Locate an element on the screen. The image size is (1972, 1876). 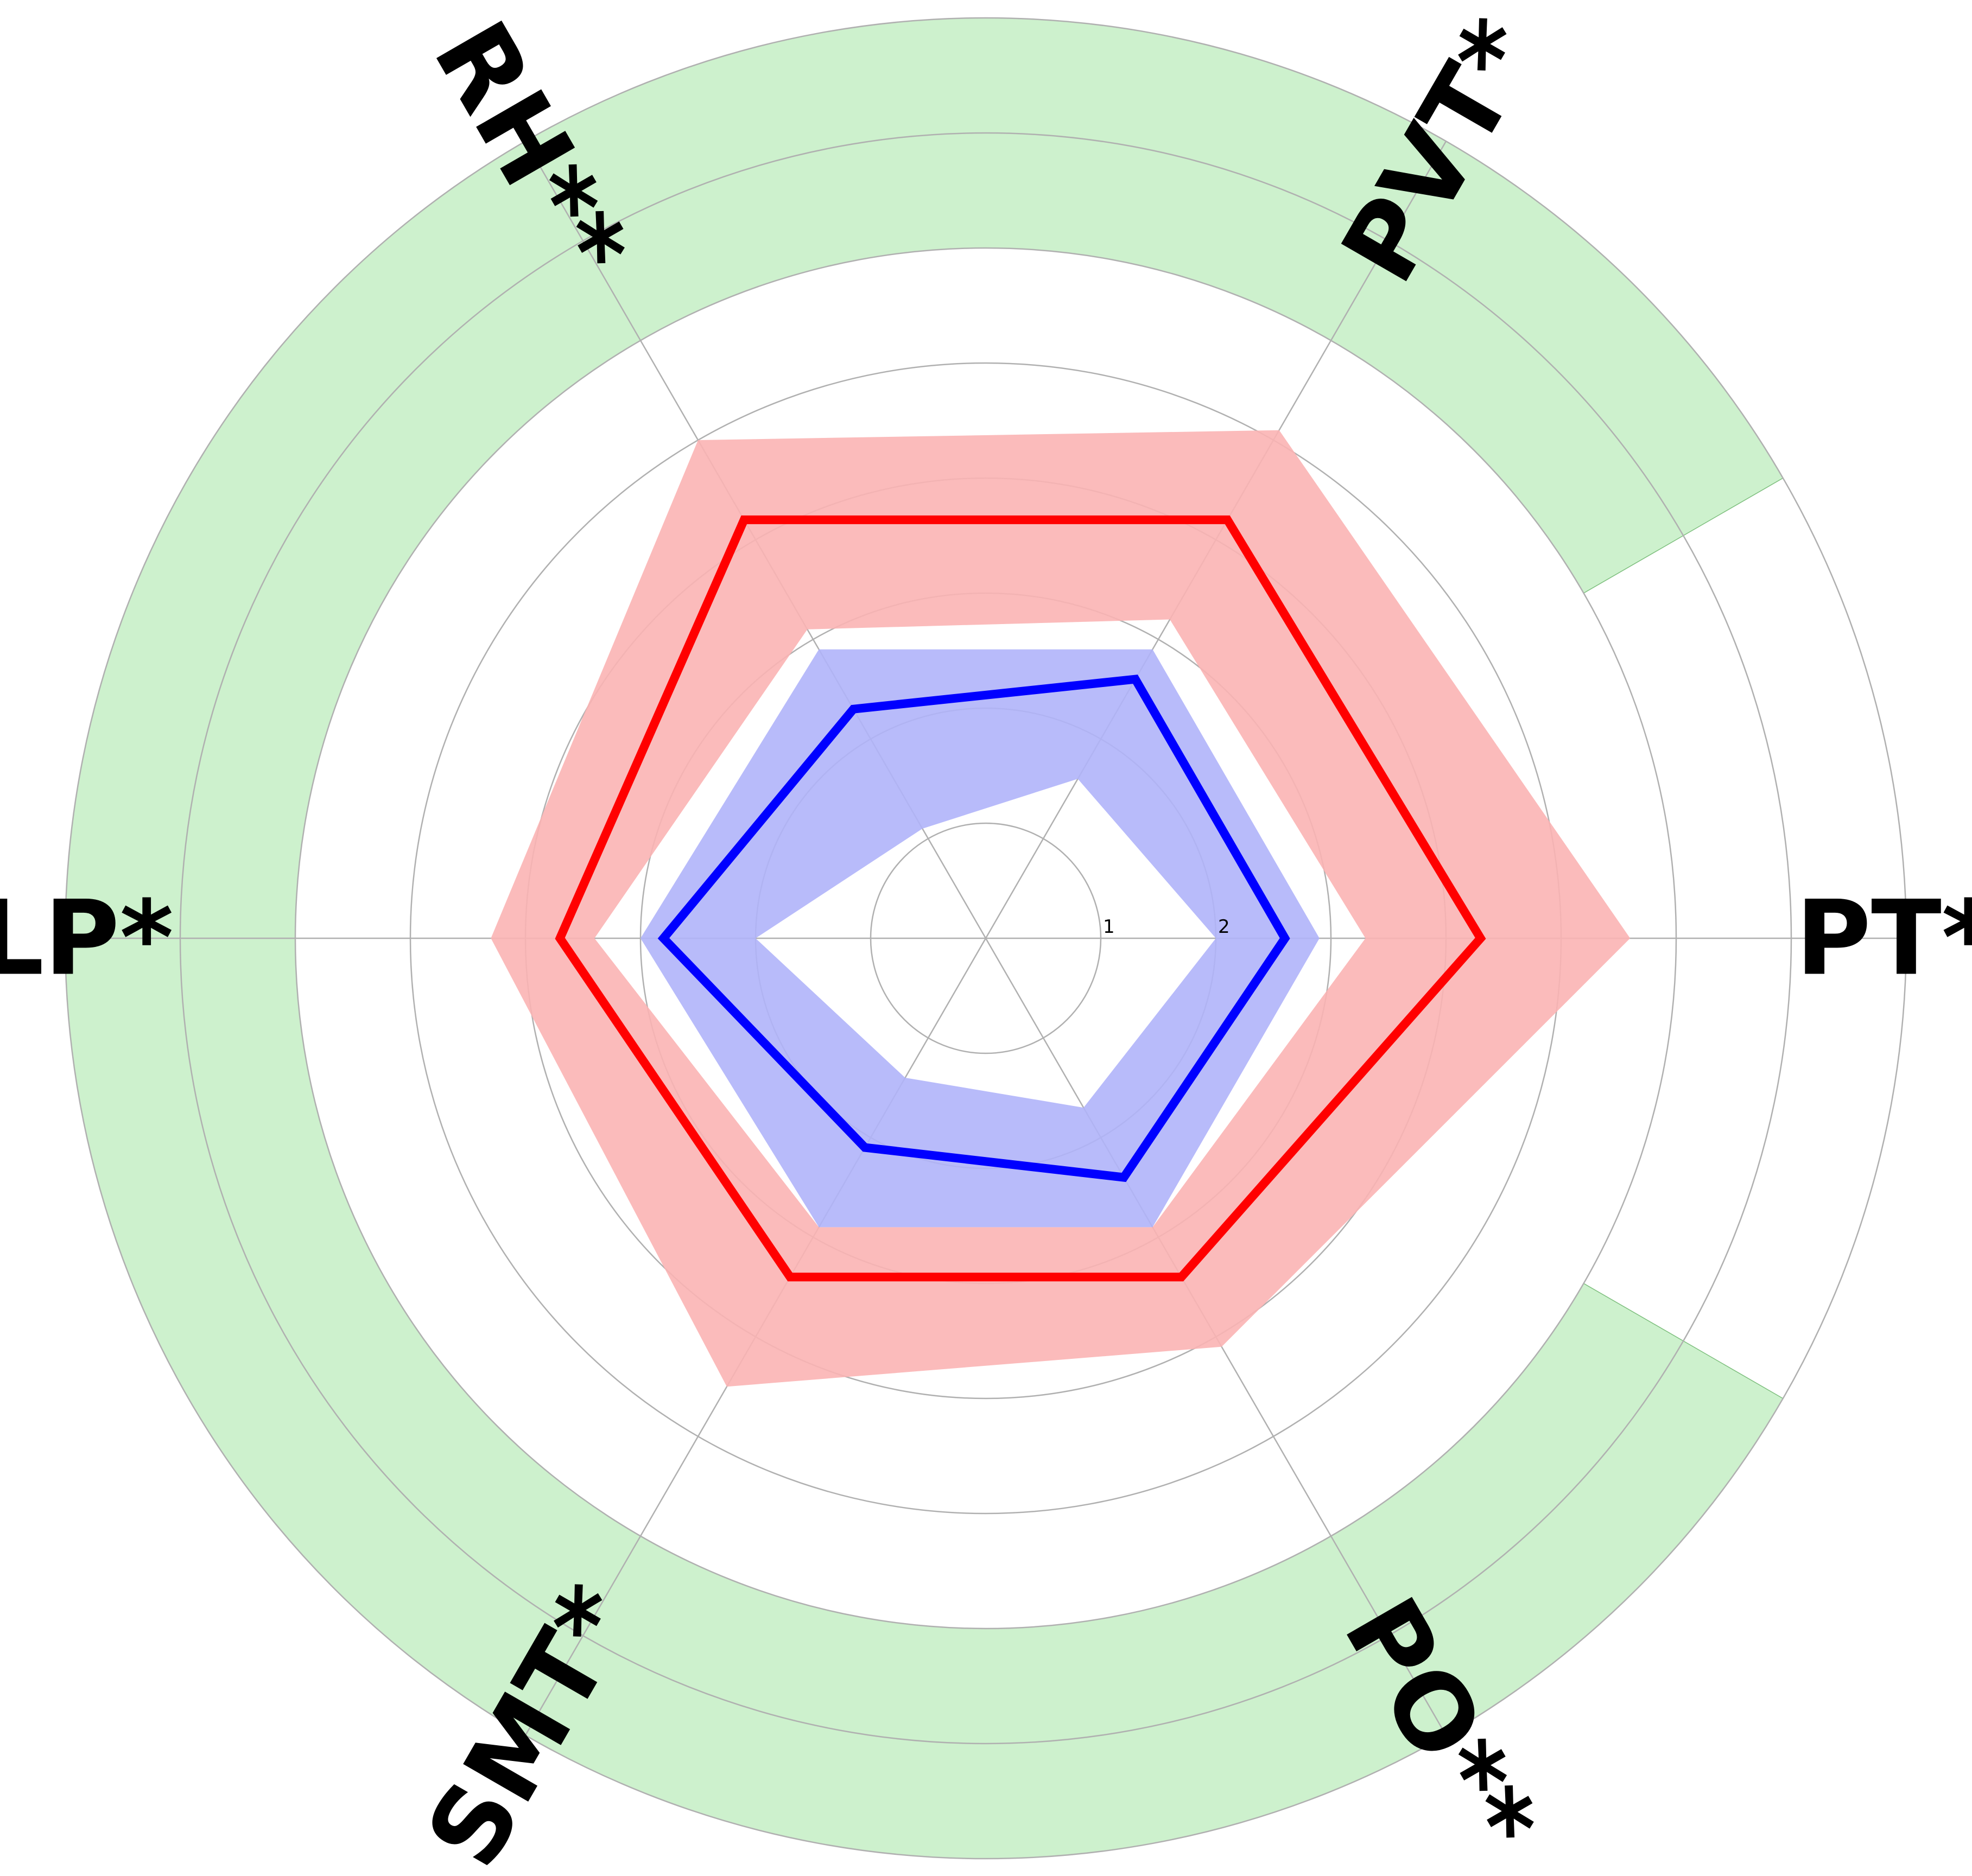
axis-label-lp: LP* is located at coordinates (87, 939).